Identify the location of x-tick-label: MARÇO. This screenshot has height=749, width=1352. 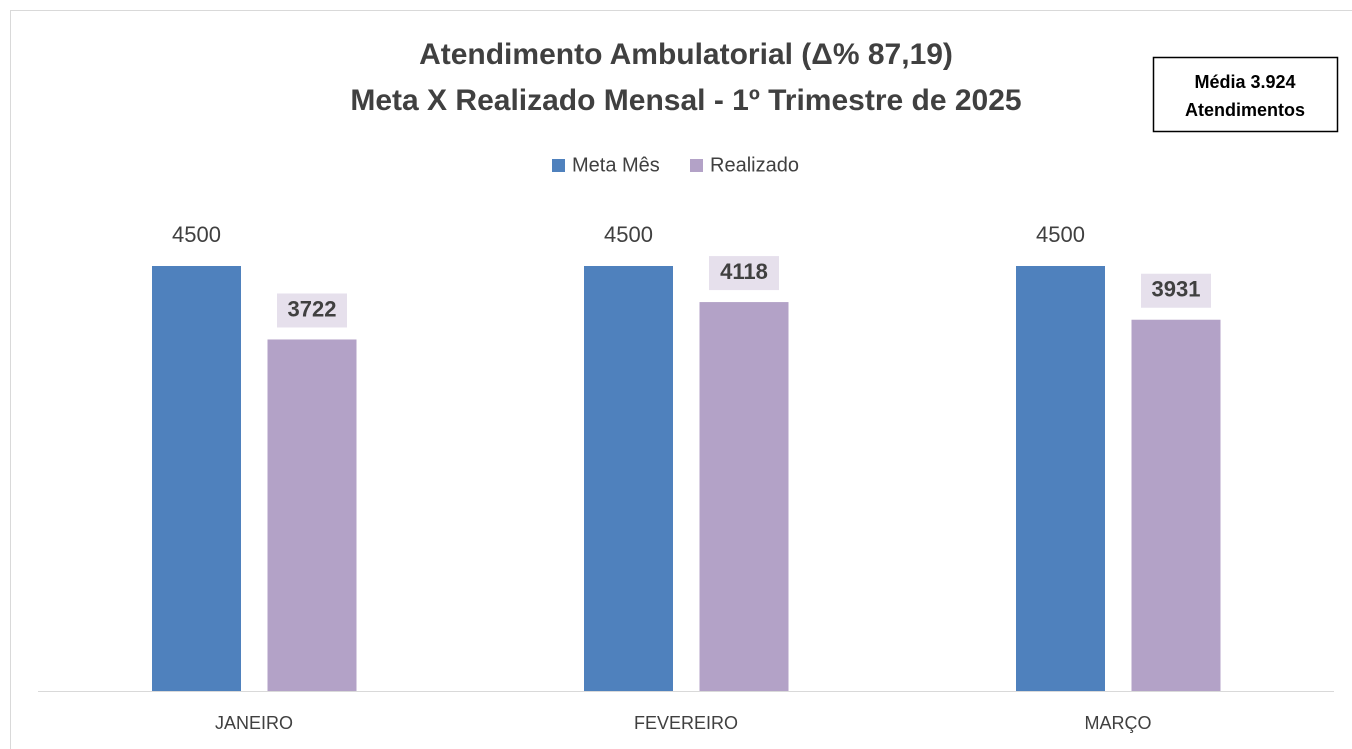
(1118, 723).